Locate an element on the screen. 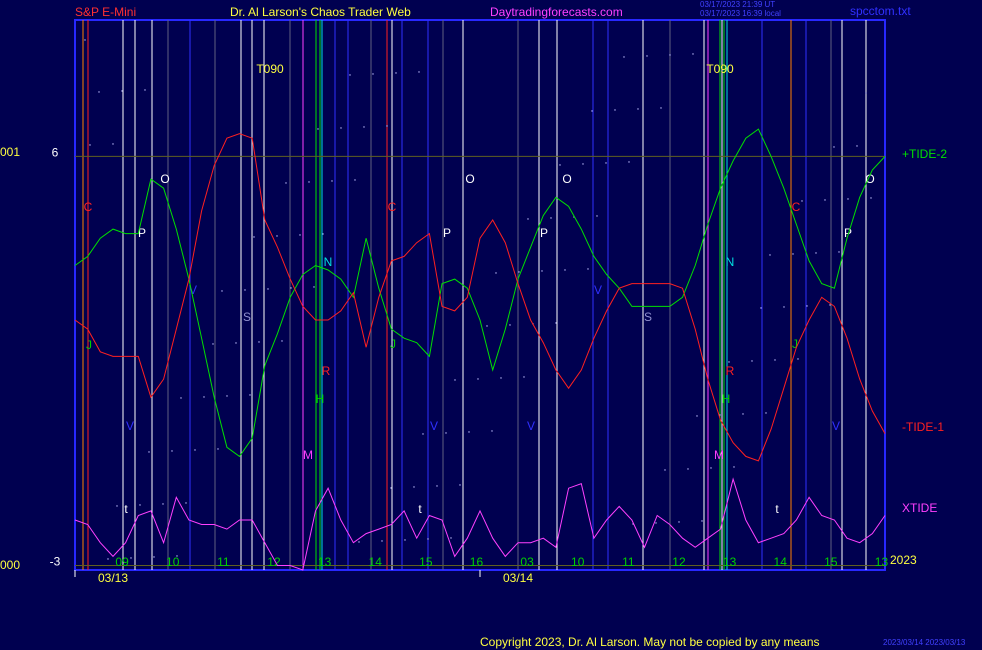  x-tick-label: 11 is located at coordinates (223, 562).